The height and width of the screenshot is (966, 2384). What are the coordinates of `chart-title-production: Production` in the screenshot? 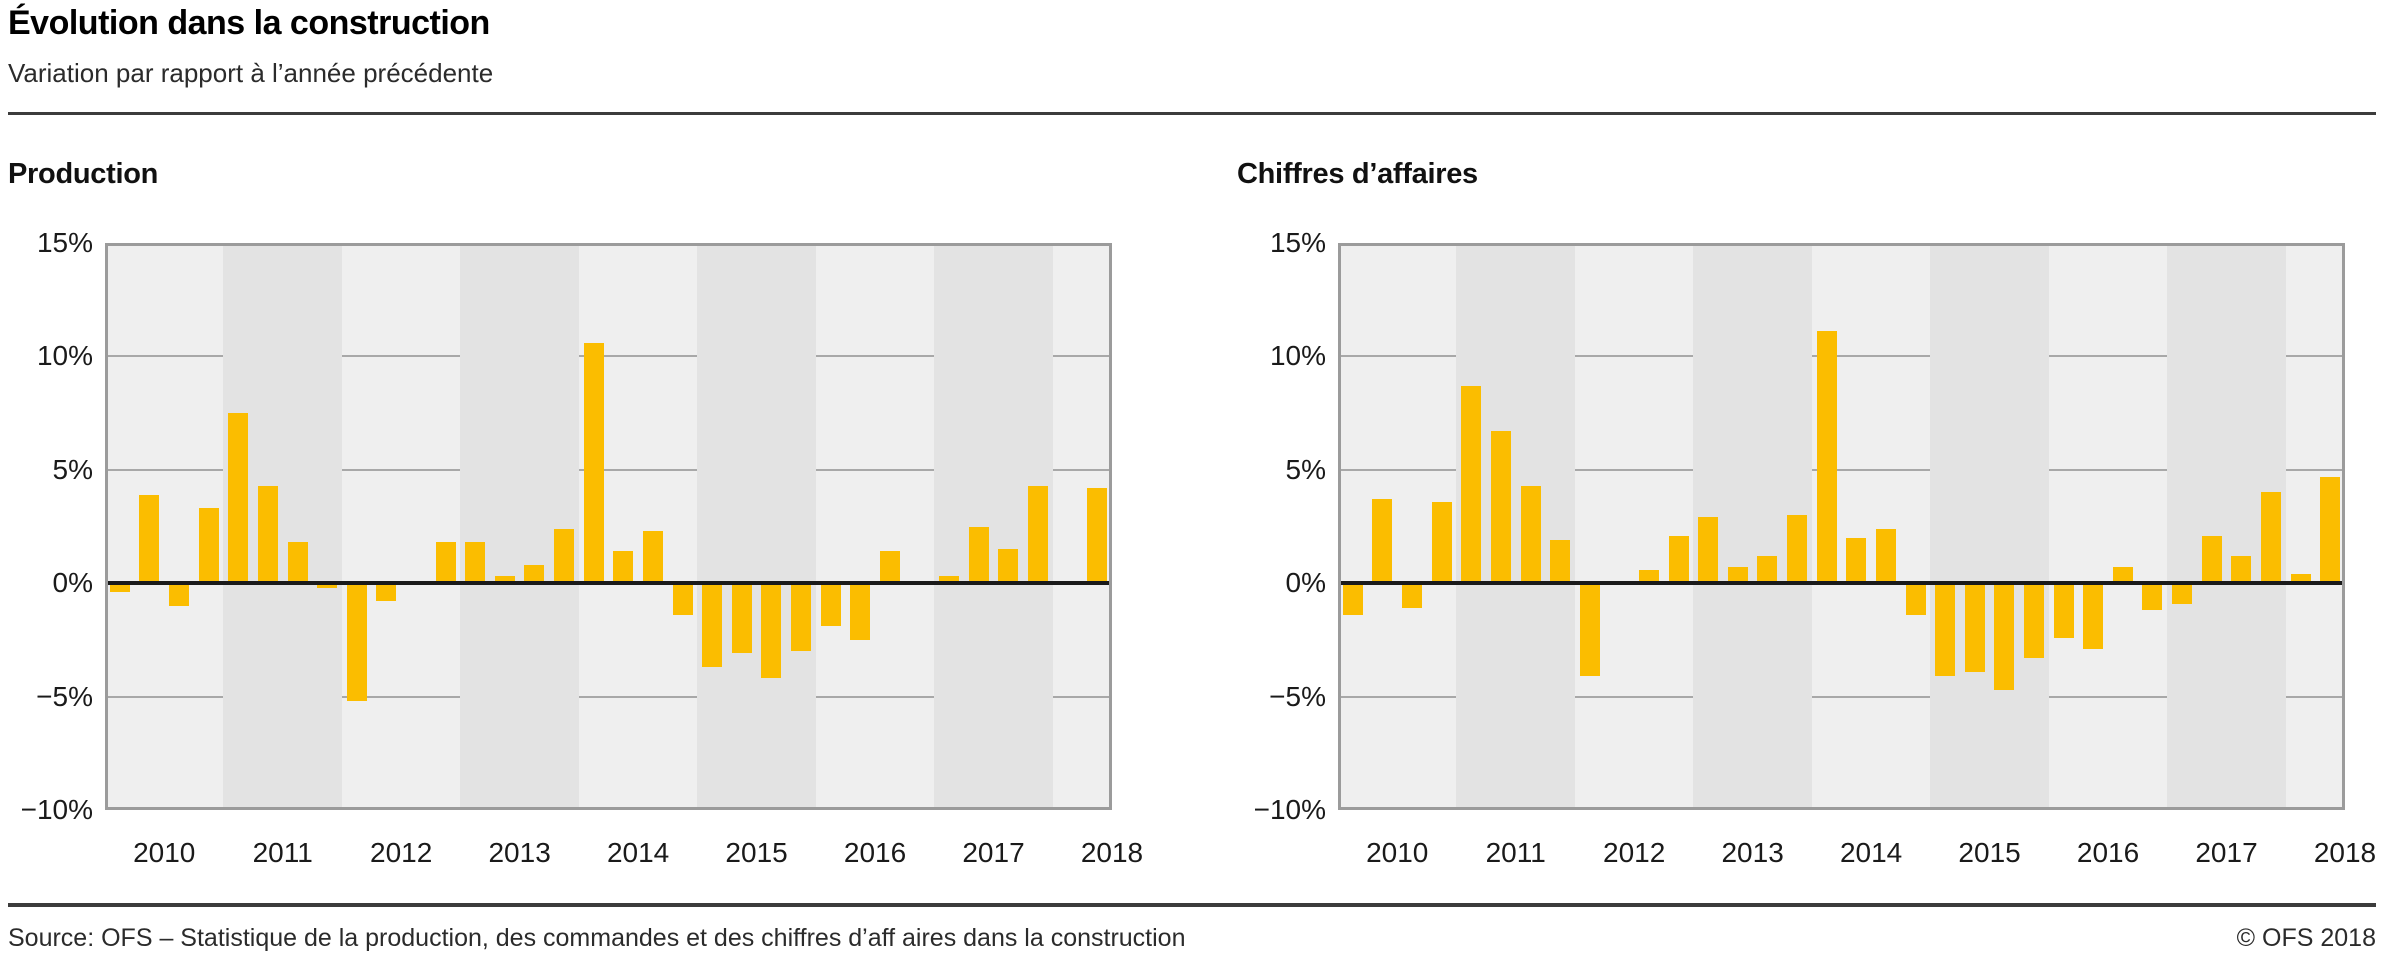 It's located at (83, 174).